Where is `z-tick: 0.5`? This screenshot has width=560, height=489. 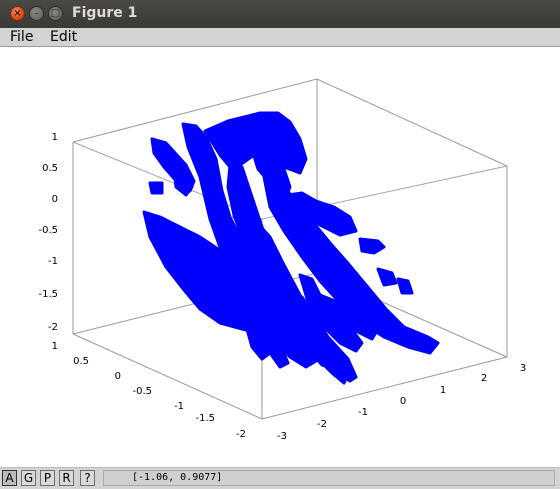 z-tick: 0.5 is located at coordinates (50, 168).